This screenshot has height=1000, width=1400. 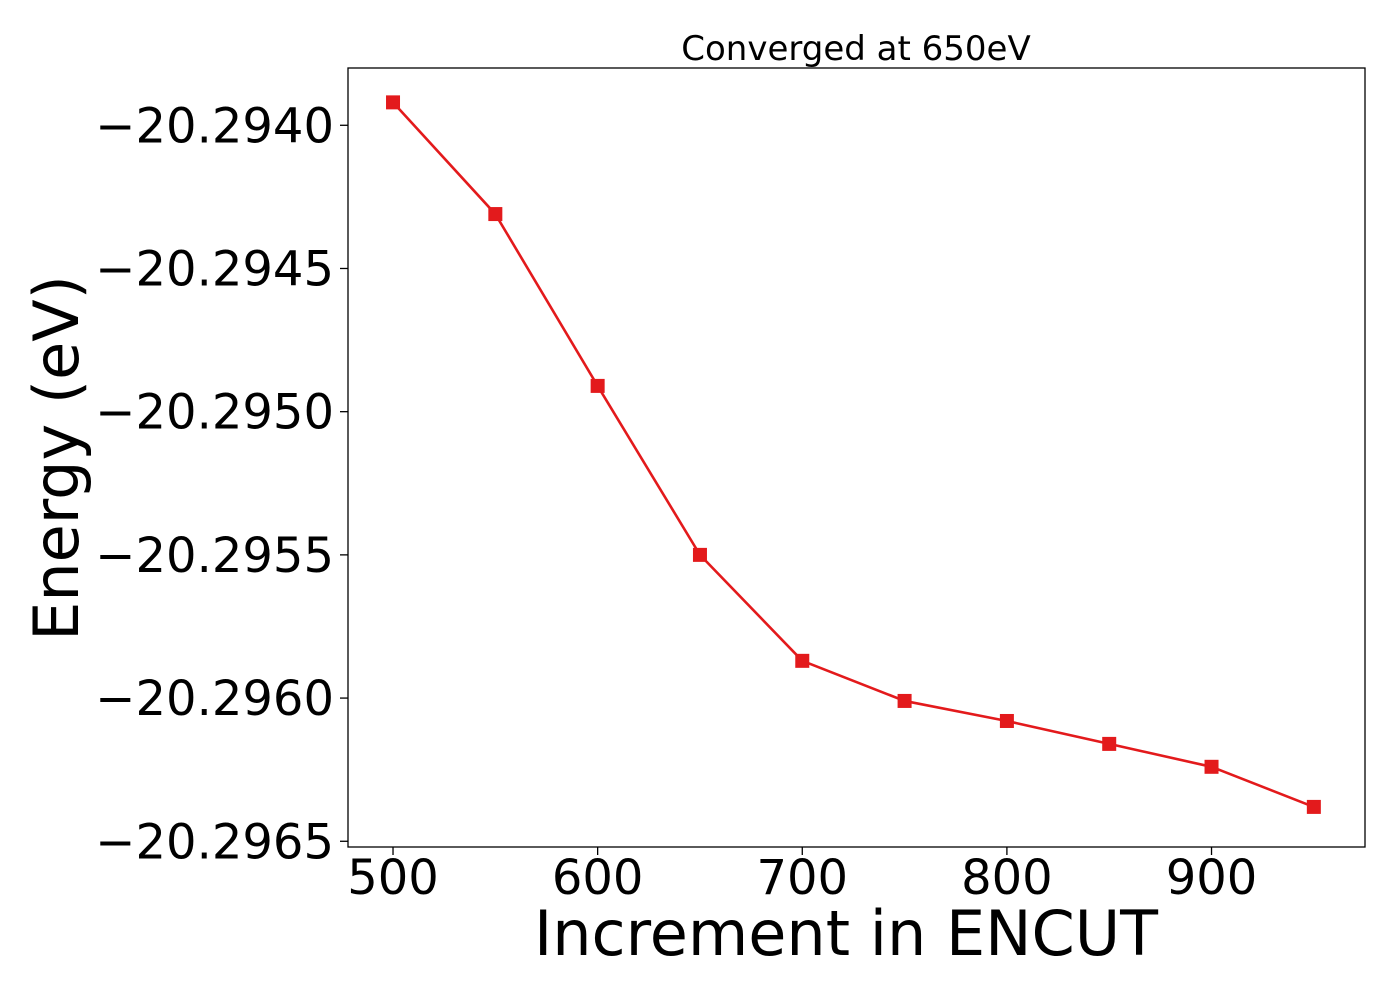 I want to click on y-tick-label: −20.2945, so click(x=214, y=269).